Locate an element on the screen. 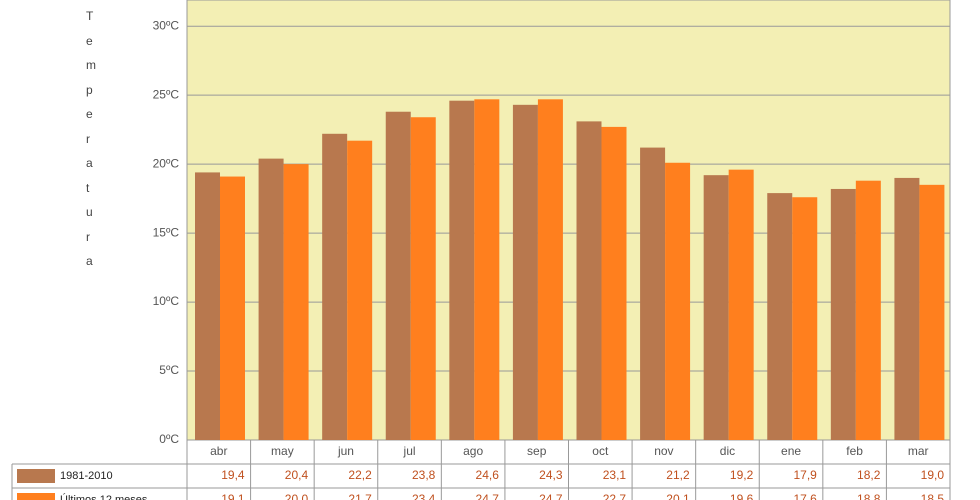  table-value: 21,7 is located at coordinates (360, 496).